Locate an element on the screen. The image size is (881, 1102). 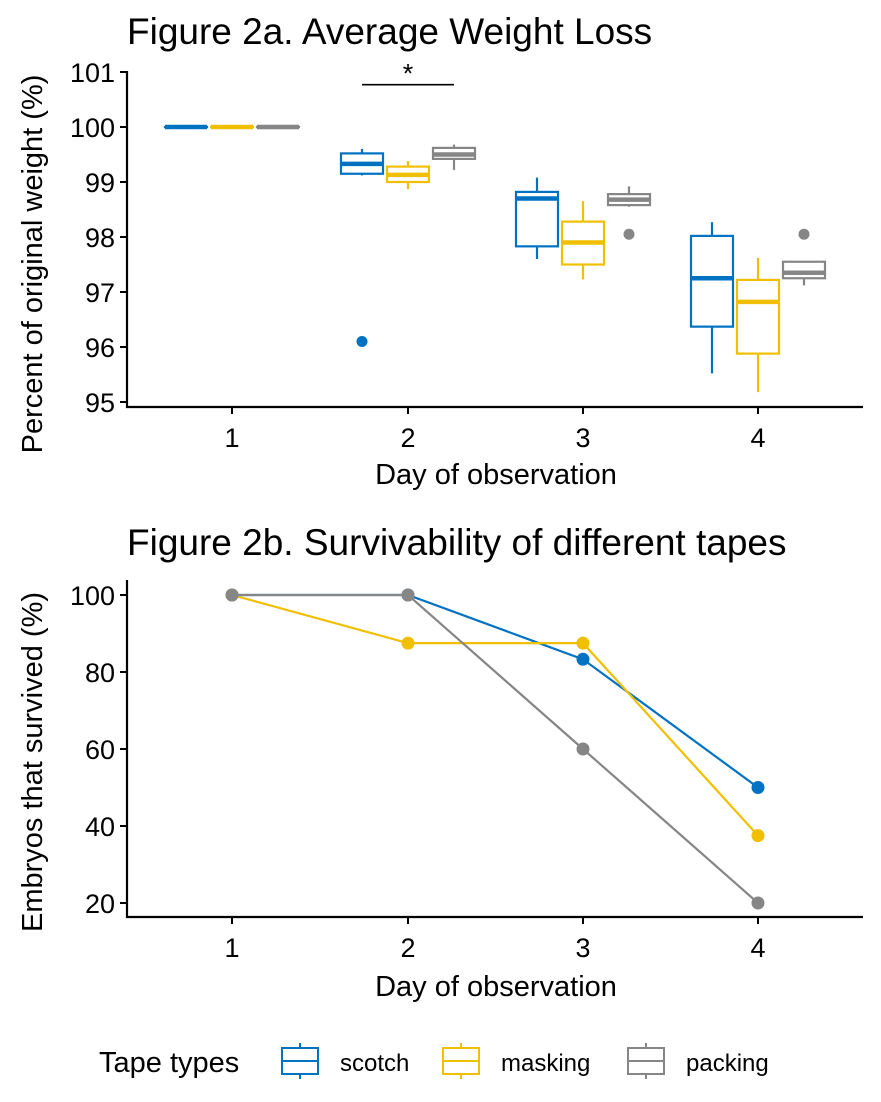
y-tick-label-b: 60 is located at coordinates (100, 750).